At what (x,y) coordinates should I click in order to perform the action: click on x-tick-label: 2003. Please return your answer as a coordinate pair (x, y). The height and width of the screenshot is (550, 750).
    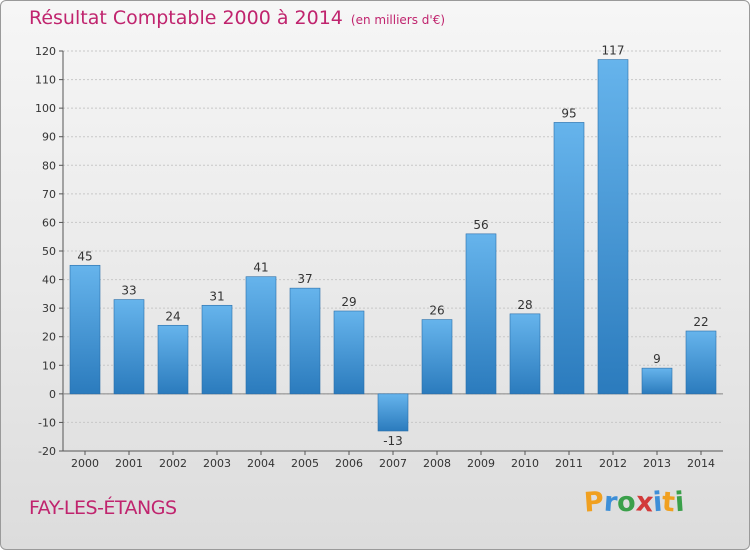
    Looking at the image, I should click on (217, 463).